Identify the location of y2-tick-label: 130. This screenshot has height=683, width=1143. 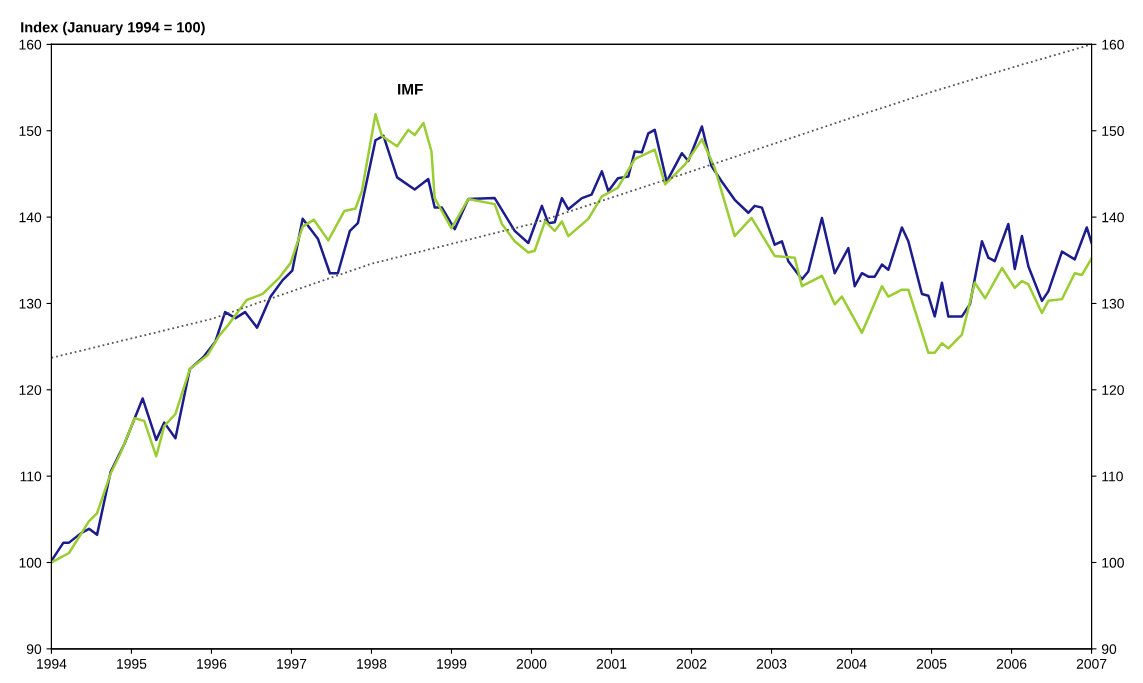
(1113, 303).